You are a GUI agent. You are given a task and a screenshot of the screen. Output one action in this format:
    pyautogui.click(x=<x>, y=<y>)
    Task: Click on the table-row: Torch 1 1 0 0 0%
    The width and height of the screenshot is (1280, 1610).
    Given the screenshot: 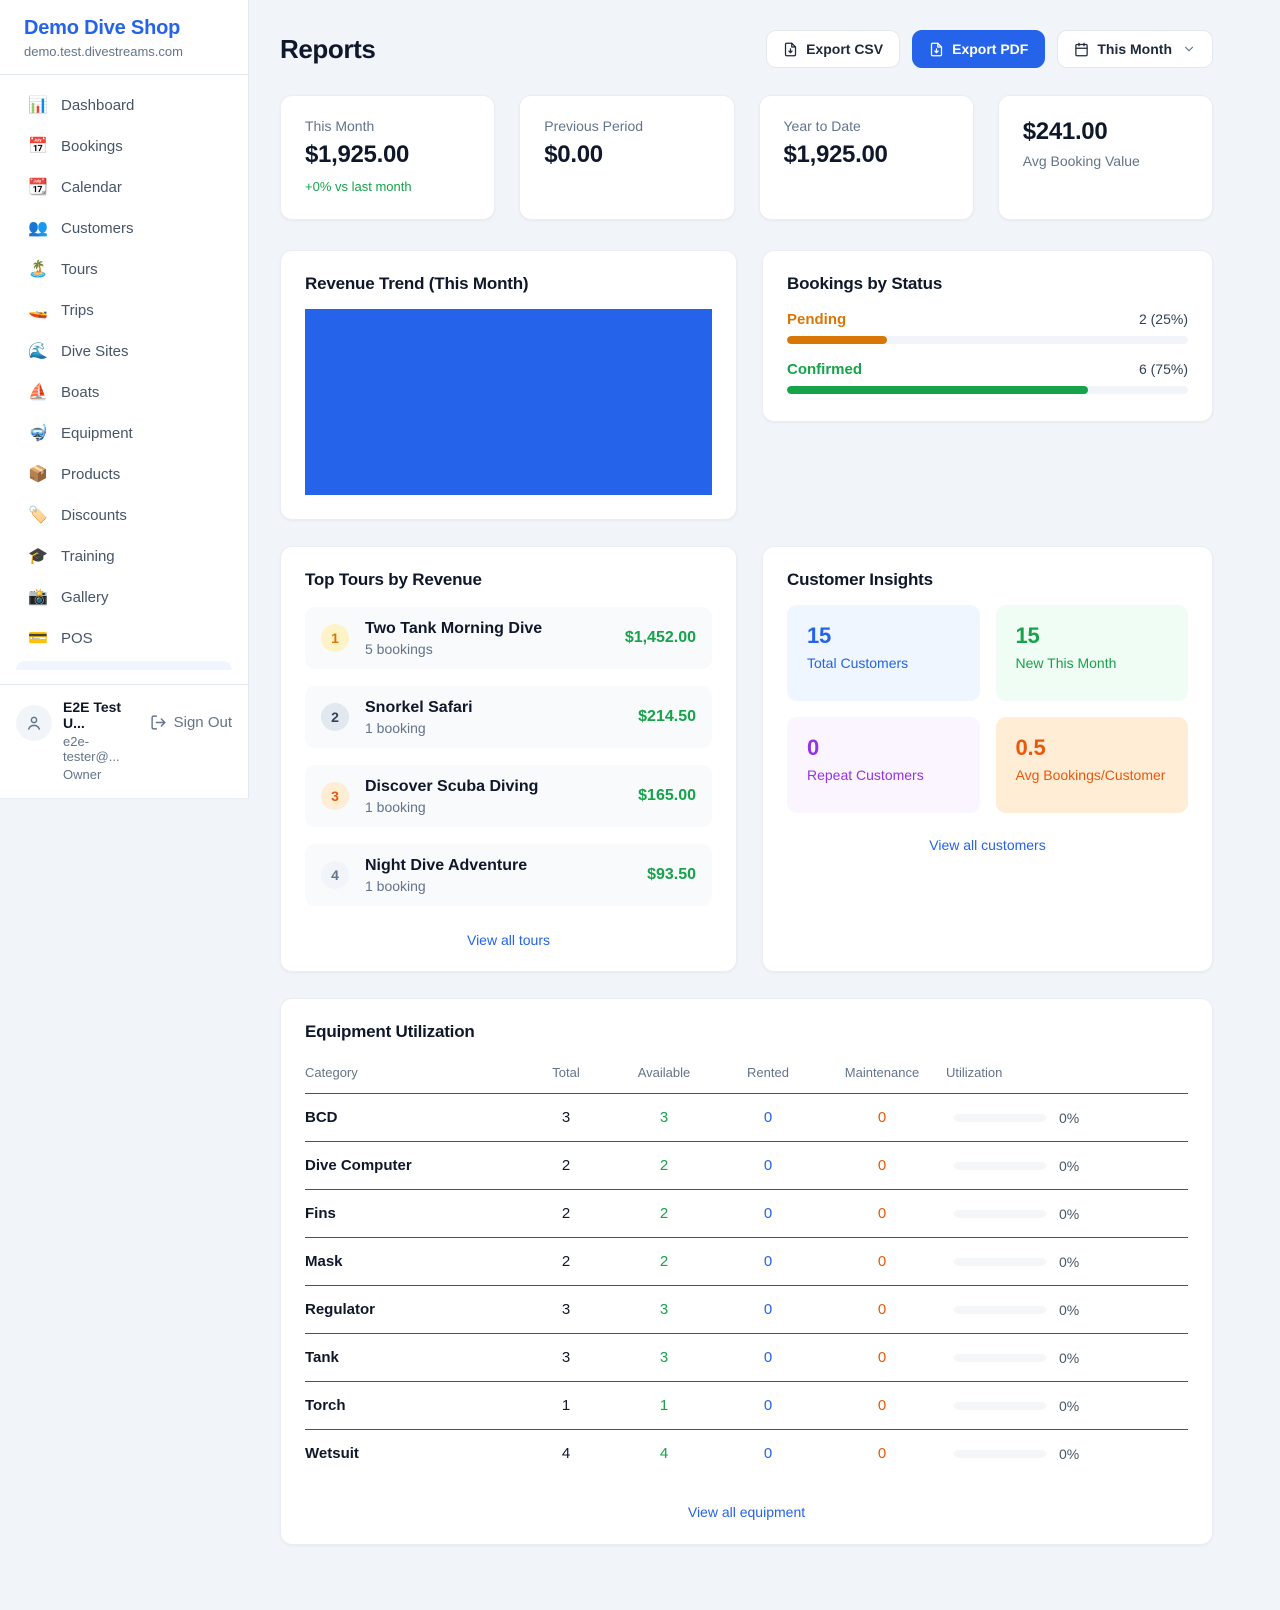 What is the action you would take?
    pyautogui.click(x=746, y=1405)
    